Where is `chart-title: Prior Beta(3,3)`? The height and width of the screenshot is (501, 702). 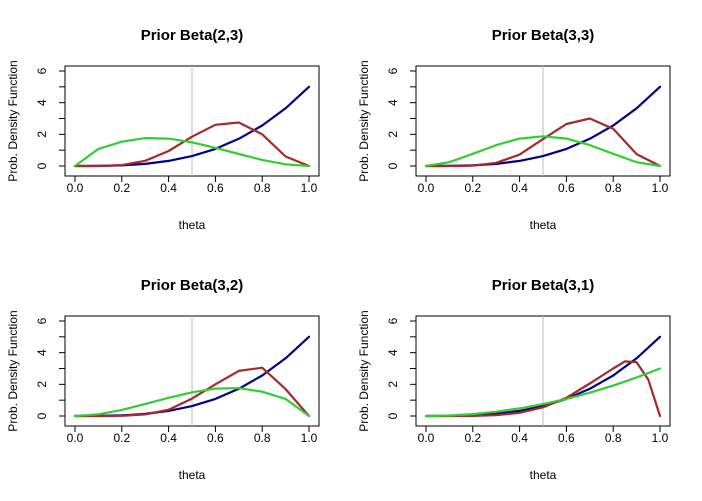
chart-title: Prior Beta(3,3) is located at coordinates (543, 35).